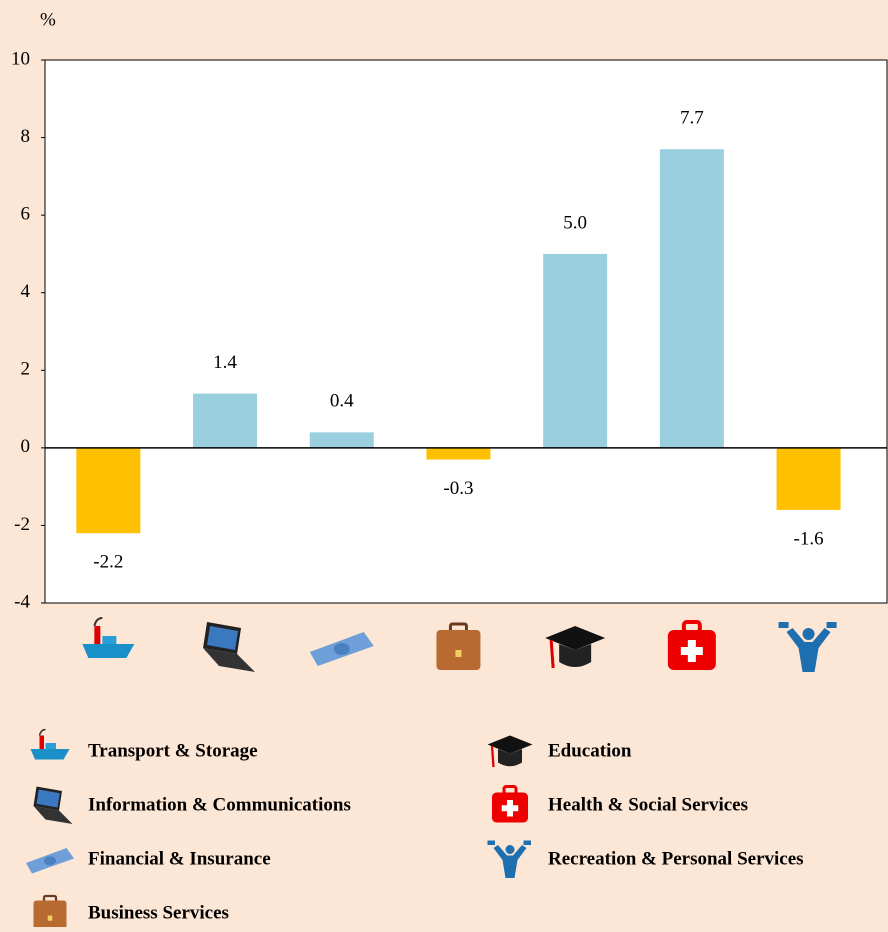 The image size is (888, 932). I want to click on legend-label: Transport & Storage, so click(173, 750).